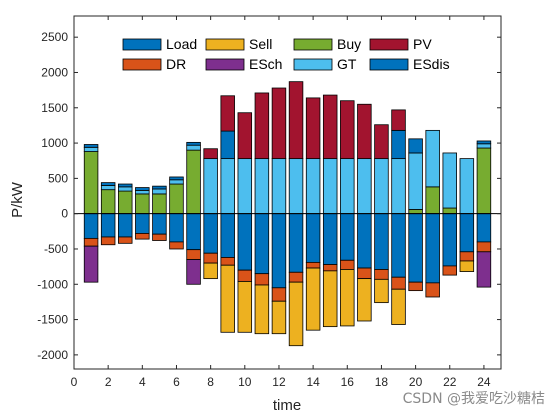  What do you see at coordinates (349, 44) in the screenshot?
I see `legend-label-buy: Buy` at bounding box center [349, 44].